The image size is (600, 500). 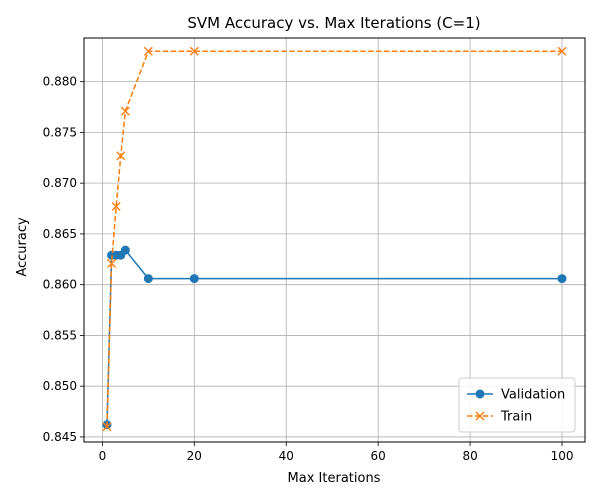 I want to click on y-tick-label: 0.880, so click(x=60, y=82).